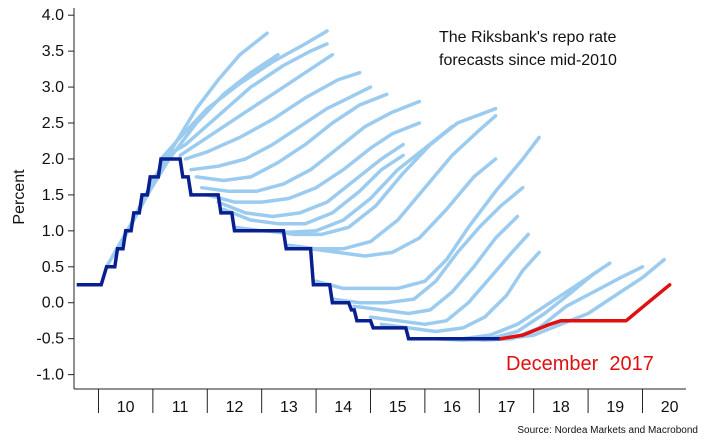 The width and height of the screenshot is (710, 448). What do you see at coordinates (561, 407) in the screenshot?
I see `x-tick-label: 18` at bounding box center [561, 407].